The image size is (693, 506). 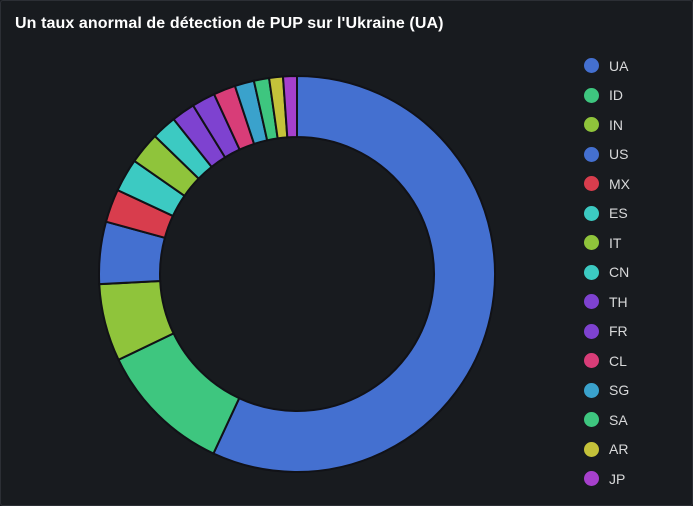 I want to click on legend-item-sa: SA, so click(x=607, y=420).